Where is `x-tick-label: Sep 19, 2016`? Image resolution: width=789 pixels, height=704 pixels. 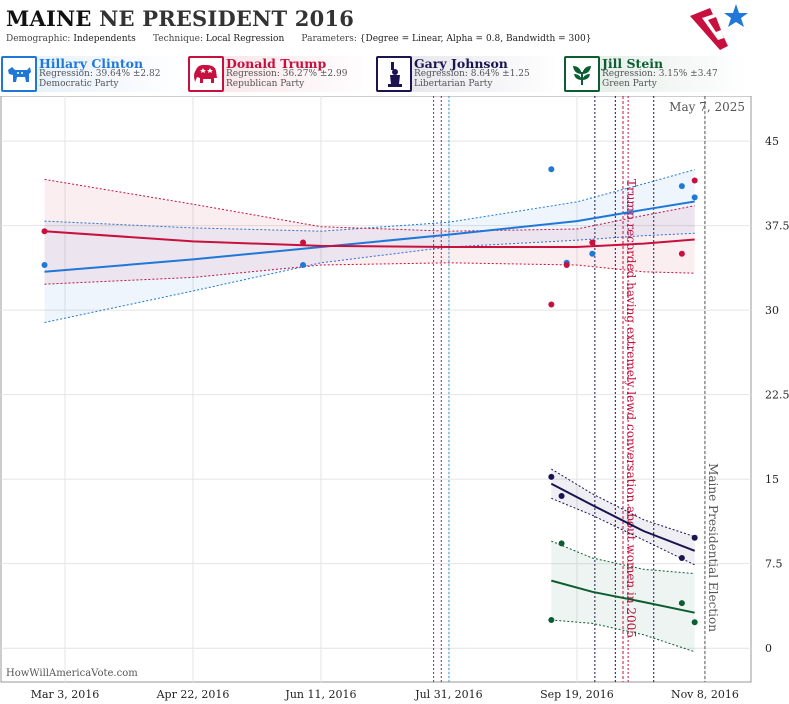 x-tick-label: Sep 19, 2016 is located at coordinates (577, 694).